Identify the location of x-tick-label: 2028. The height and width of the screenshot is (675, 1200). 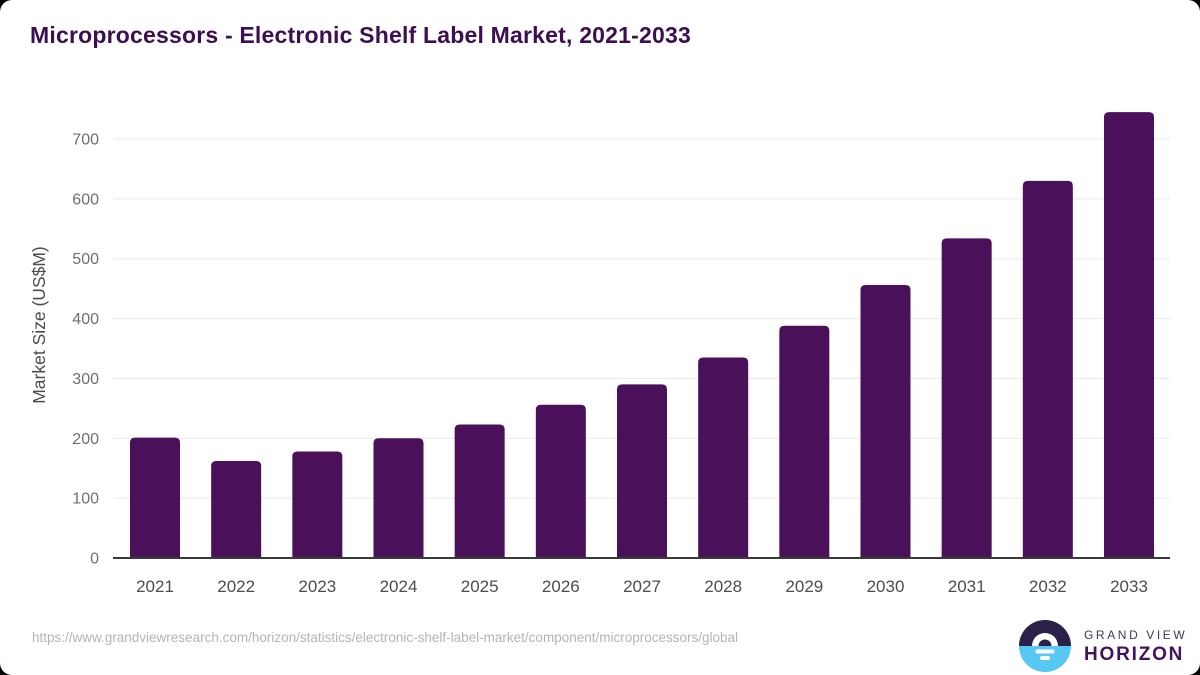
(723, 586).